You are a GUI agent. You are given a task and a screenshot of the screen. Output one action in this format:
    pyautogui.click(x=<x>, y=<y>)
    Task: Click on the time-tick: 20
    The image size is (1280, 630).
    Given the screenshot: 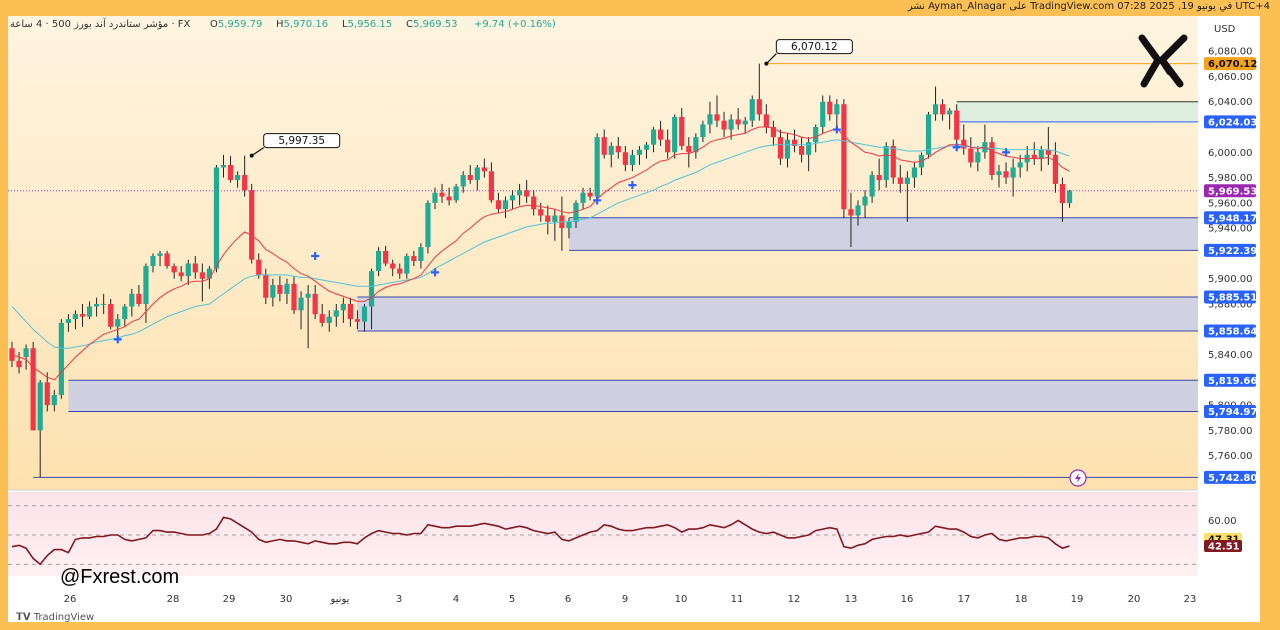 What is the action you would take?
    pyautogui.click(x=1134, y=599)
    